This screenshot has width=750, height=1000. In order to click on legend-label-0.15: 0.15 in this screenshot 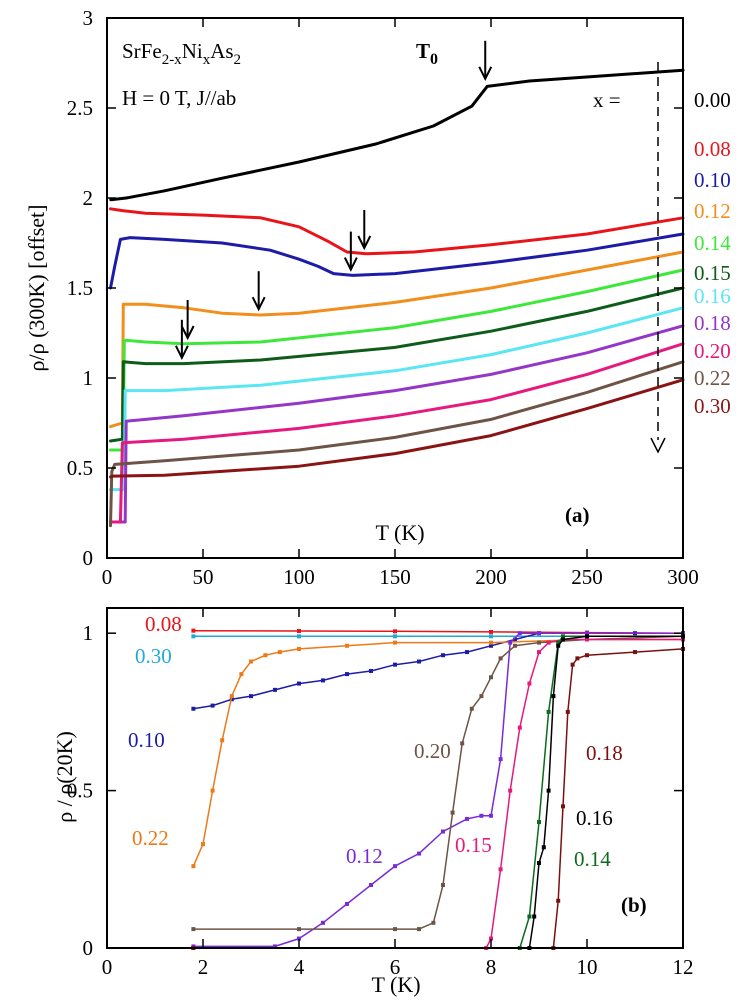, I will do `click(712, 273)`.